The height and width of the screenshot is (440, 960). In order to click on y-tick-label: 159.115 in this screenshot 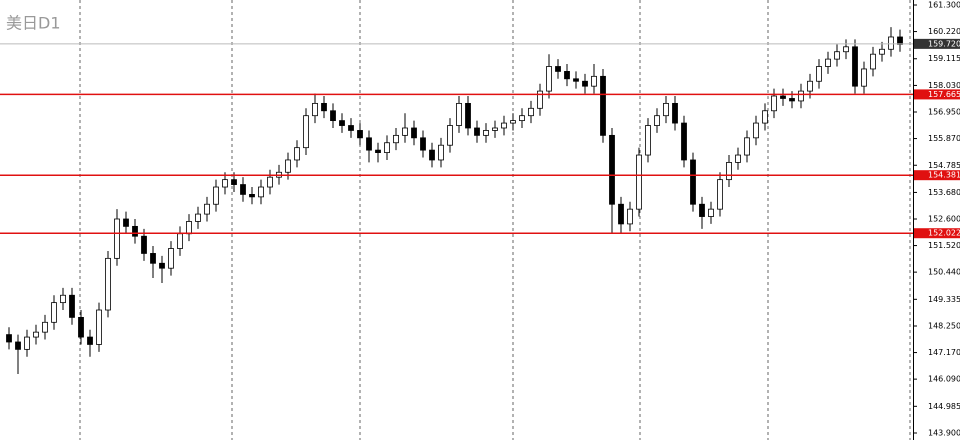, I will do `click(944, 58)`.